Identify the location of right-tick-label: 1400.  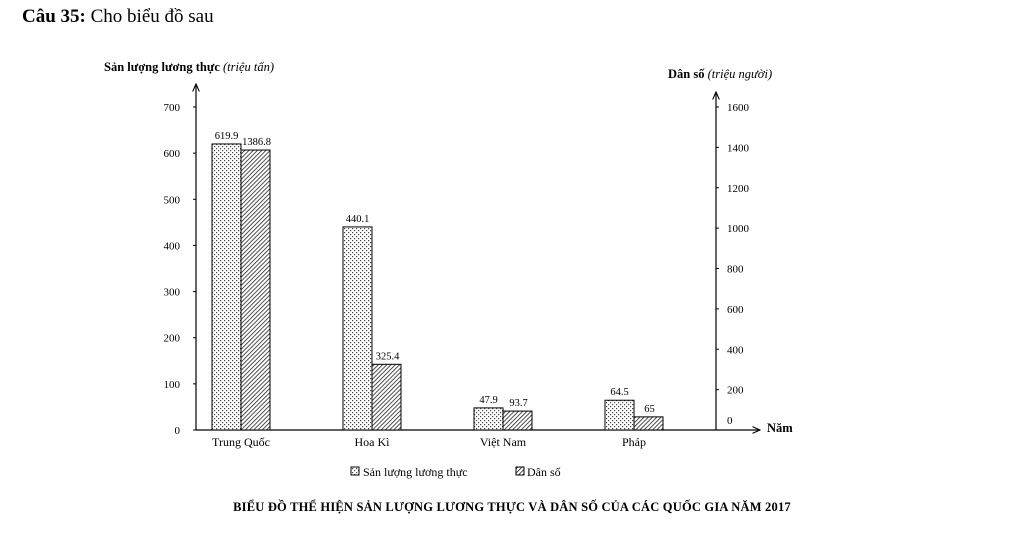
(738, 148).